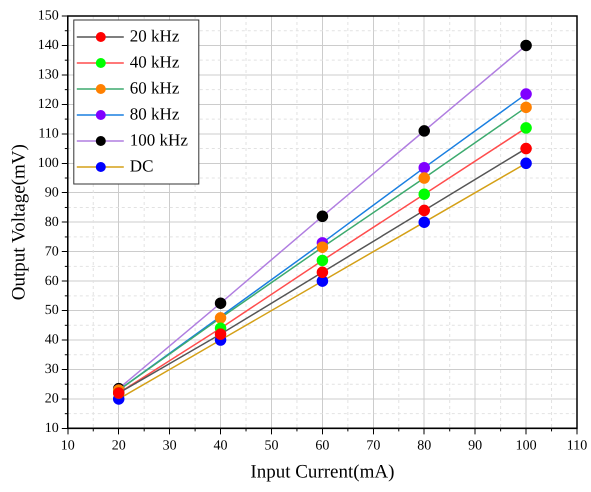 Image resolution: width=591 pixels, height=492 pixels. Describe the element at coordinates (169, 446) in the screenshot. I see `x-tick-label: 30` at that location.